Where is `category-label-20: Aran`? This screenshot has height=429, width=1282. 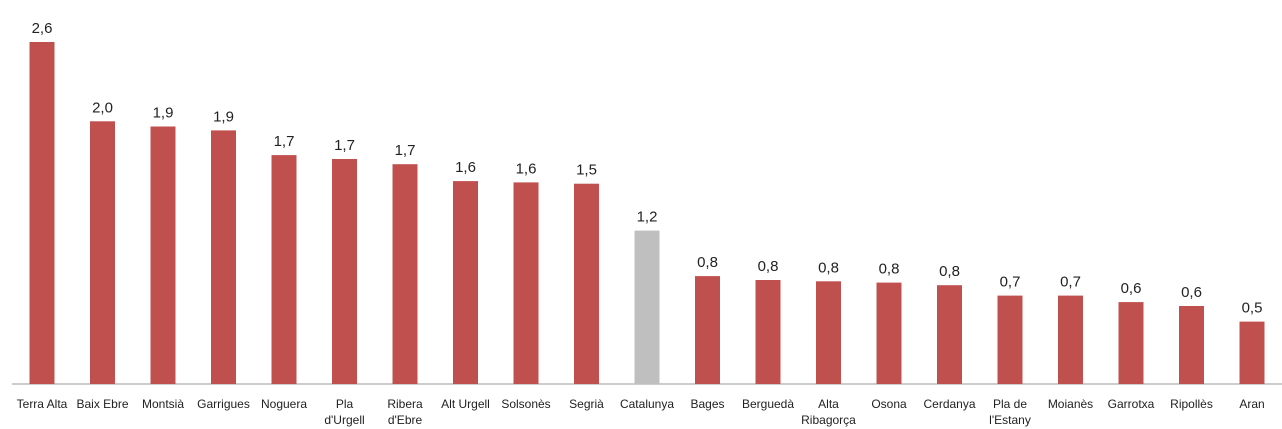
category-label-20: Aran is located at coordinates (1251, 404).